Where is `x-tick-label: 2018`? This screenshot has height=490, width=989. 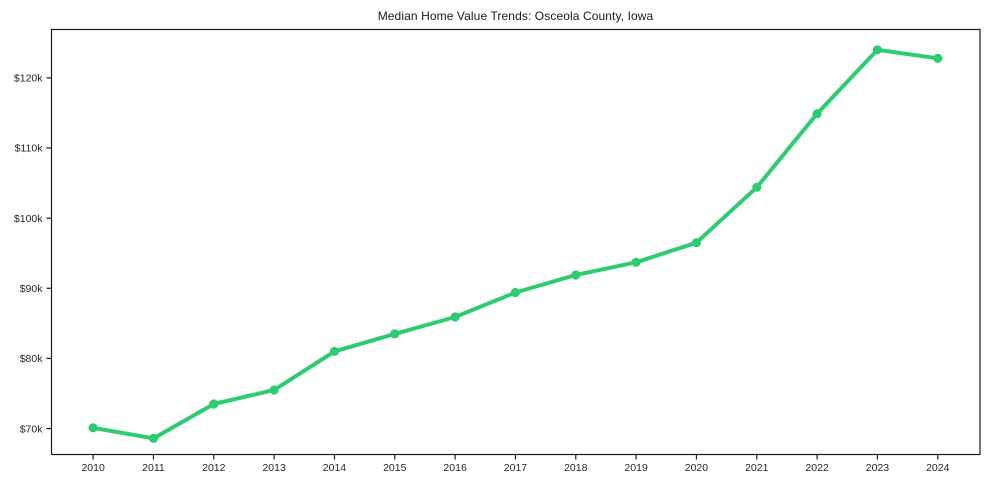
x-tick-label: 2018 is located at coordinates (576, 468).